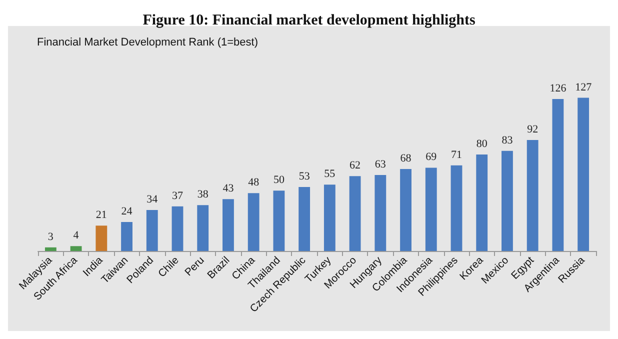 The width and height of the screenshot is (618, 339). What do you see at coordinates (558, 88) in the screenshot?
I see `data-label: 126` at bounding box center [558, 88].